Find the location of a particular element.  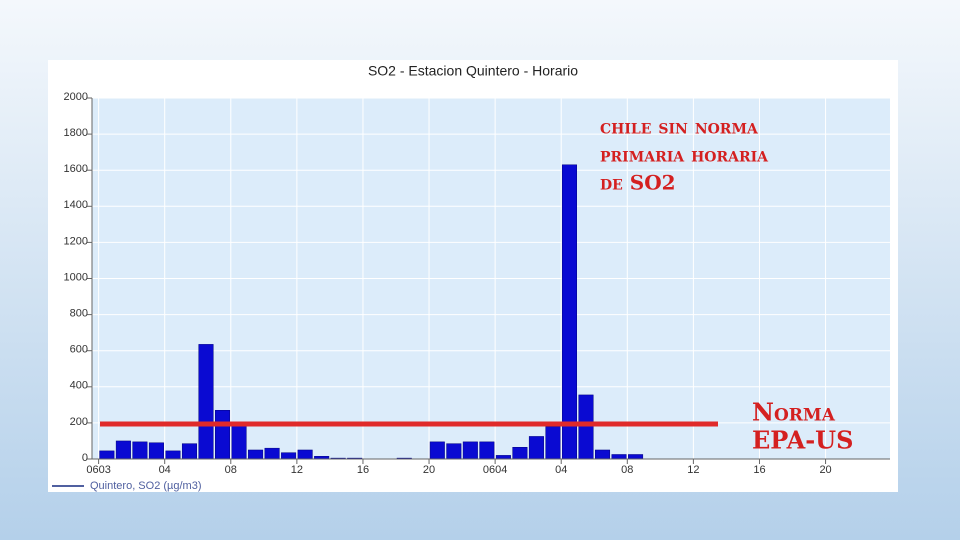

y-tick-label: 1800 is located at coordinates (76, 133).